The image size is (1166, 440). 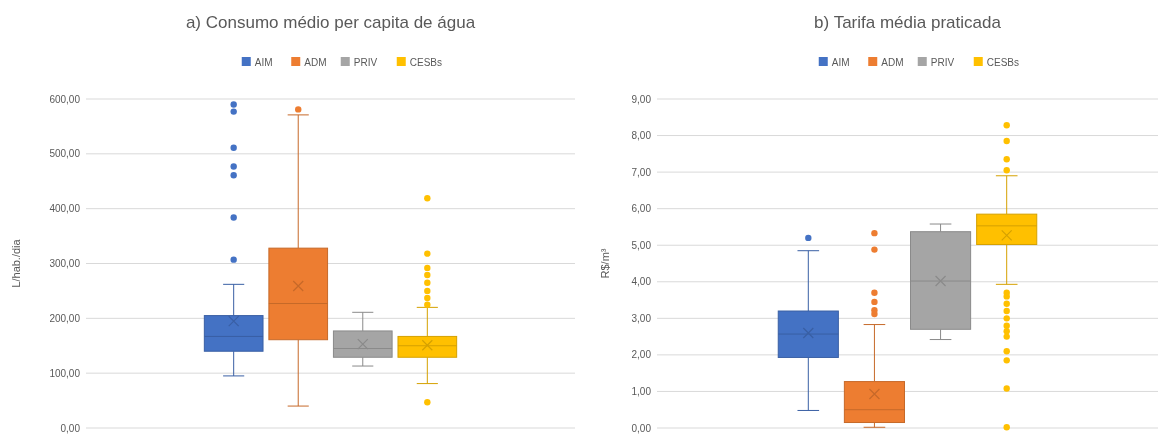 What do you see at coordinates (641, 282) in the screenshot?
I see `y-tick-label: 4,00` at bounding box center [641, 282].